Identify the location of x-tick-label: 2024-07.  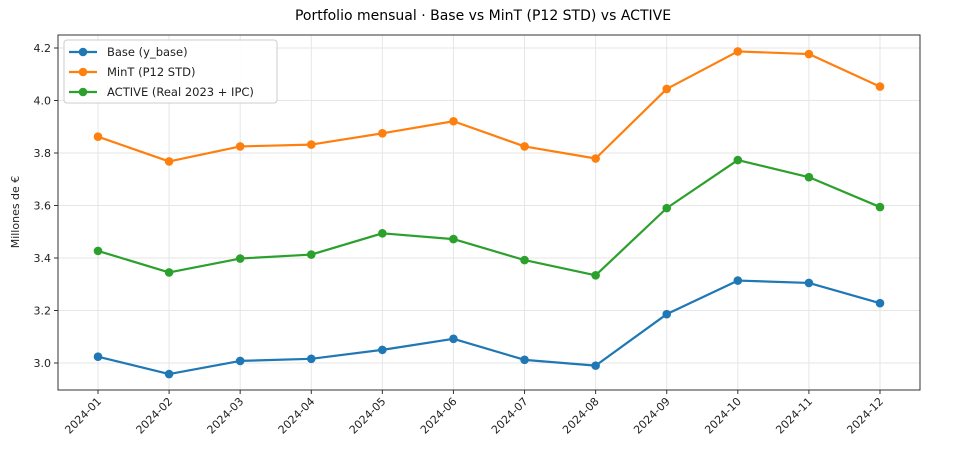
(510, 416).